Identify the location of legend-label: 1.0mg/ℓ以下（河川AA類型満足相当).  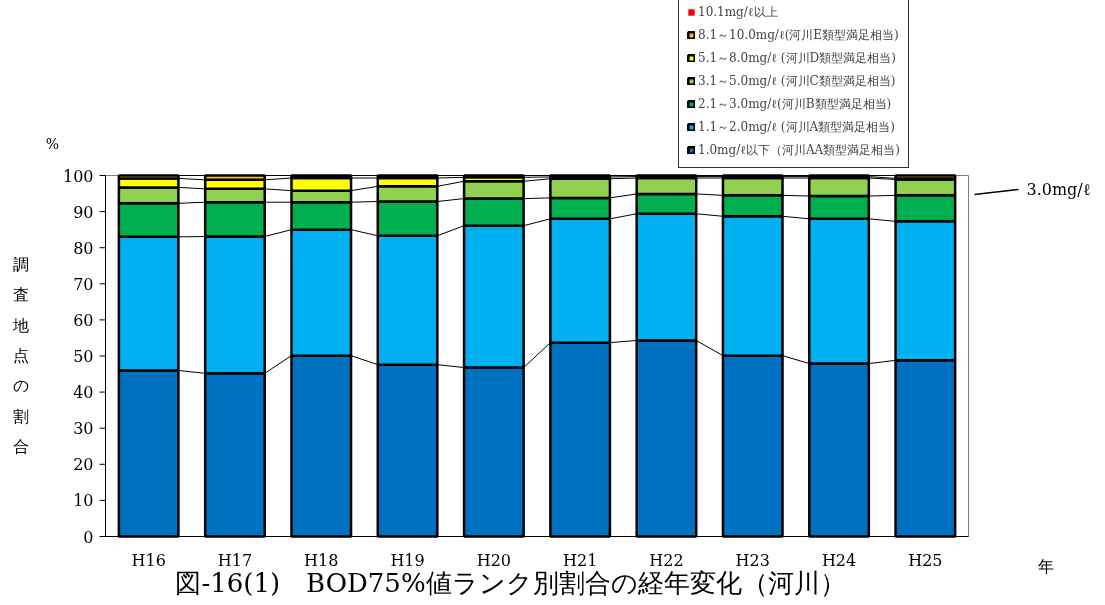
(799, 150).